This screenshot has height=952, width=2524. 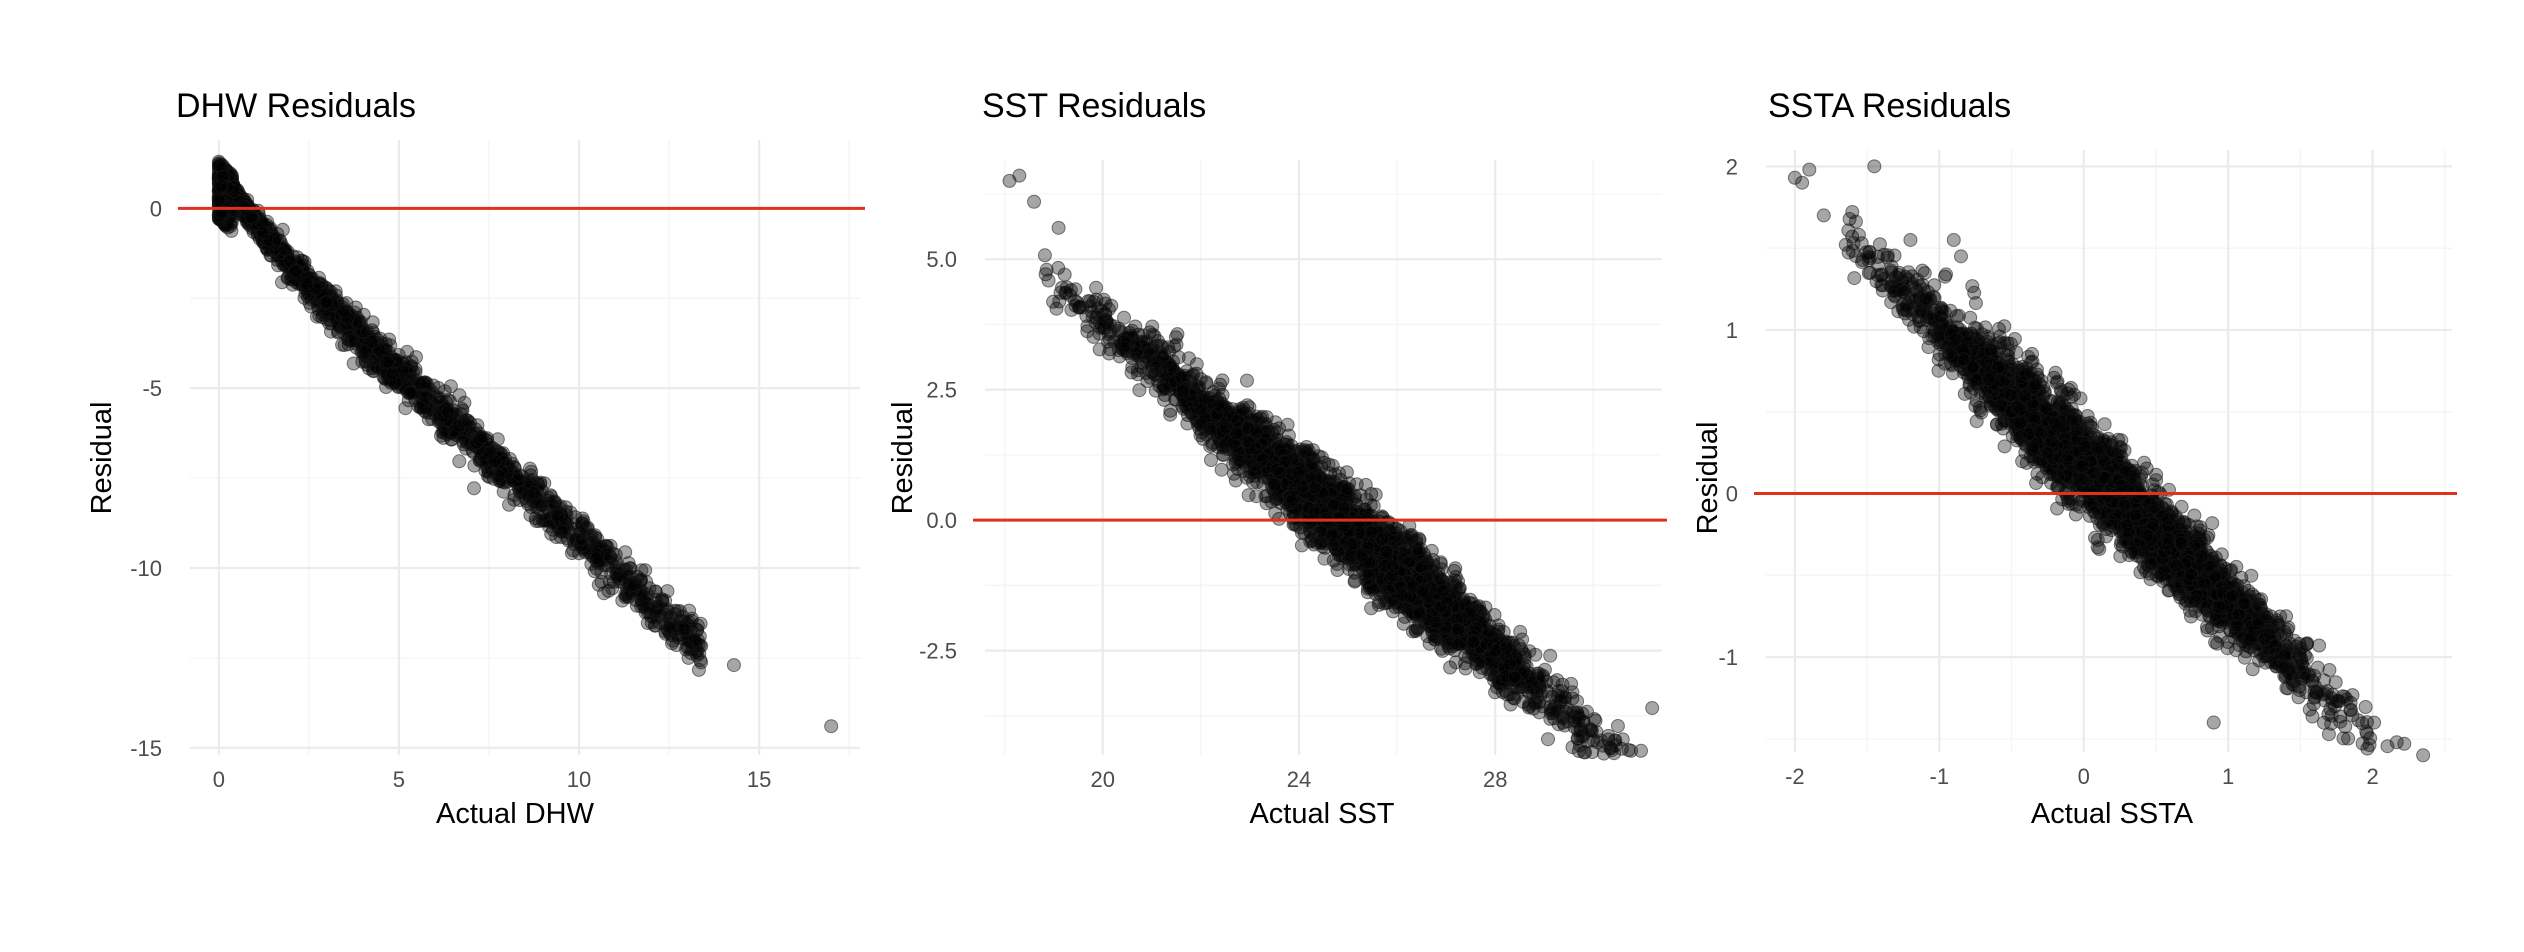 I want to click on x-tick-labels-dhw: 0 5 10 15, so click(x=492, y=779).